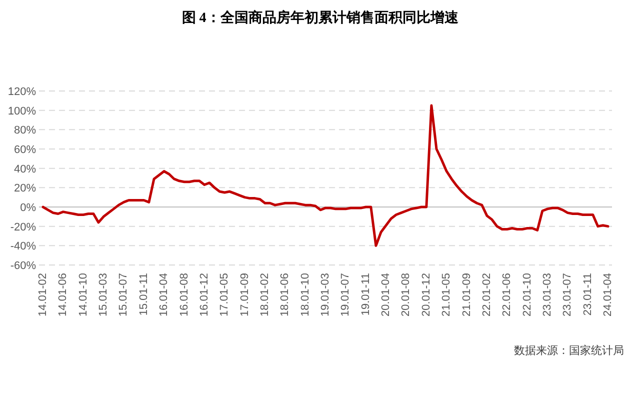 The height and width of the screenshot is (406, 640). I want to click on x-tick-label: 20.01-12, so click(426, 294).